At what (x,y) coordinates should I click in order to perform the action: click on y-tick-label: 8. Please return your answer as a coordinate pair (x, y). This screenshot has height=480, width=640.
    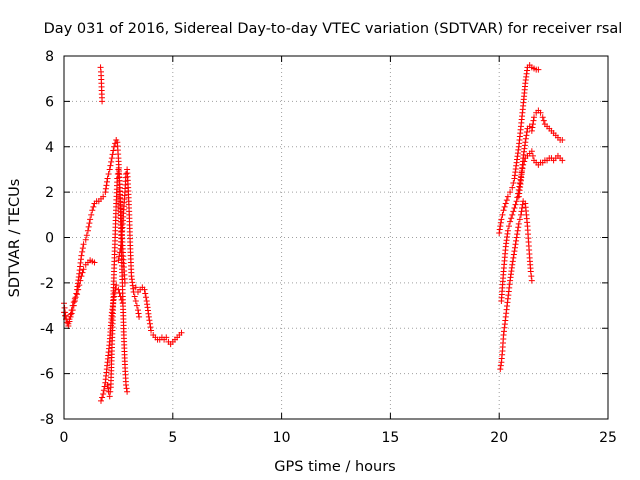
    Looking at the image, I should click on (49, 57).